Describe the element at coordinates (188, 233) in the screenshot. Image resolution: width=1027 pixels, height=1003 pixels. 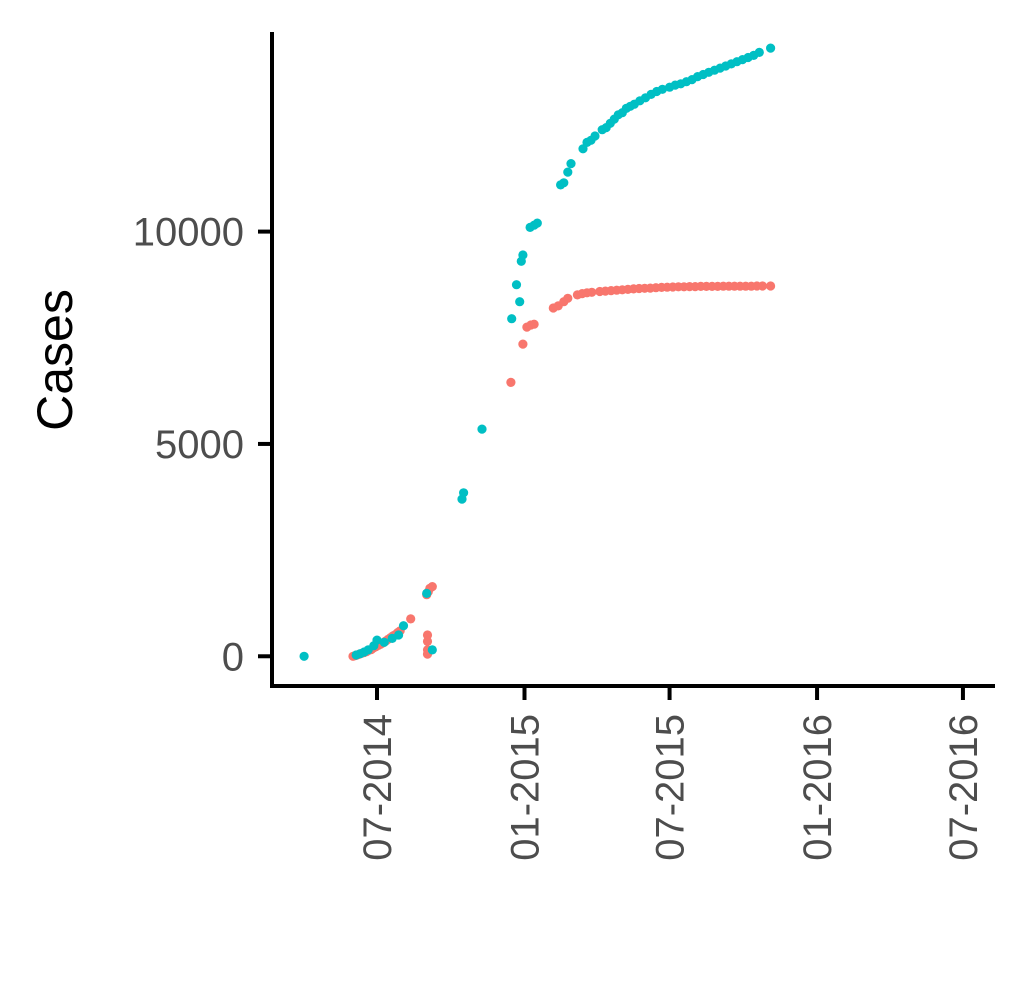
I see `y-tick-label: 10000` at that location.